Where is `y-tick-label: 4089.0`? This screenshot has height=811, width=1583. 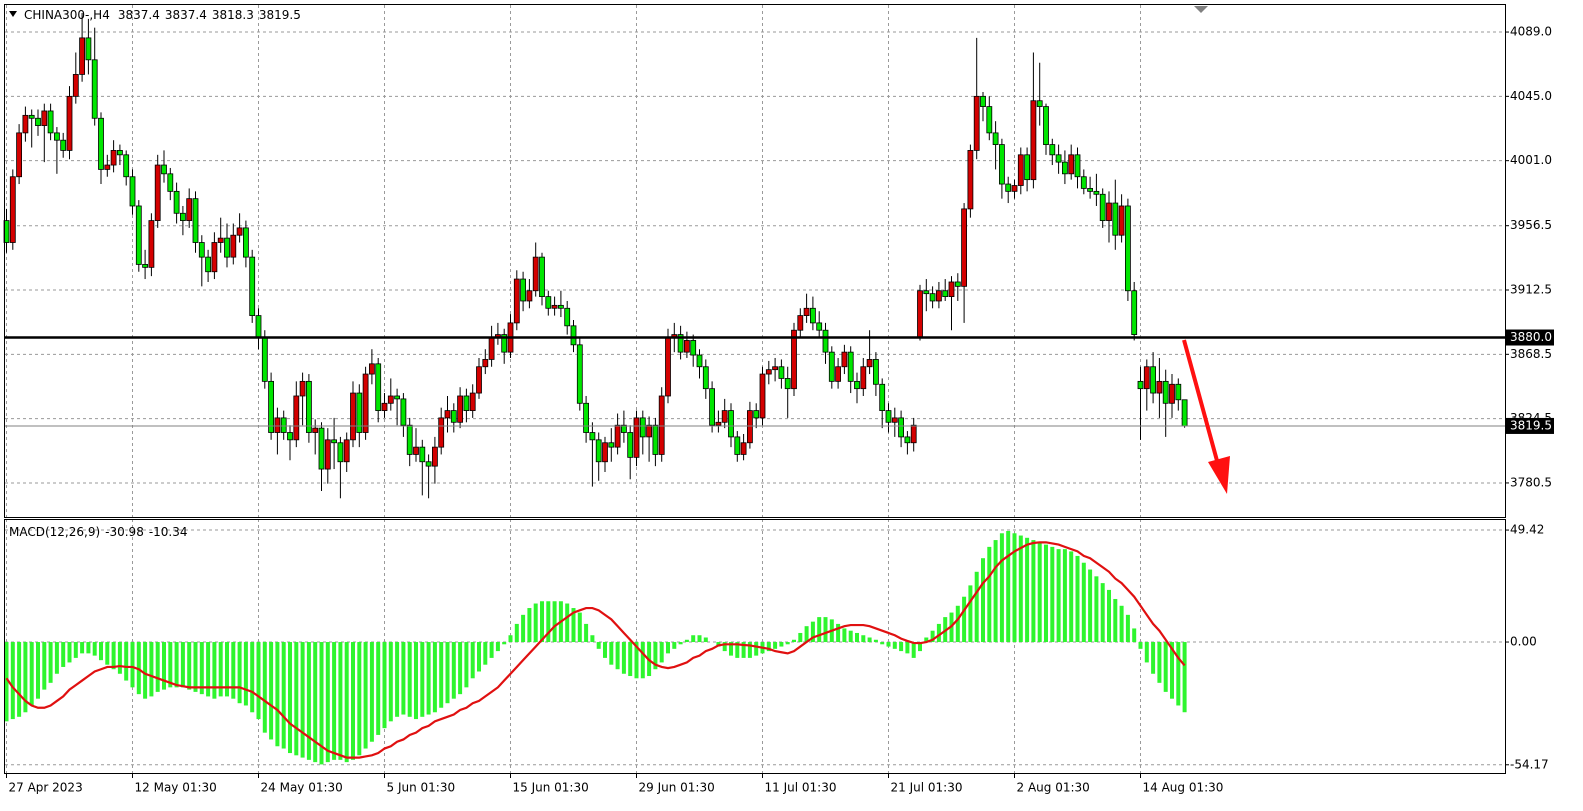 y-tick-label: 4089.0 is located at coordinates (1531, 32).